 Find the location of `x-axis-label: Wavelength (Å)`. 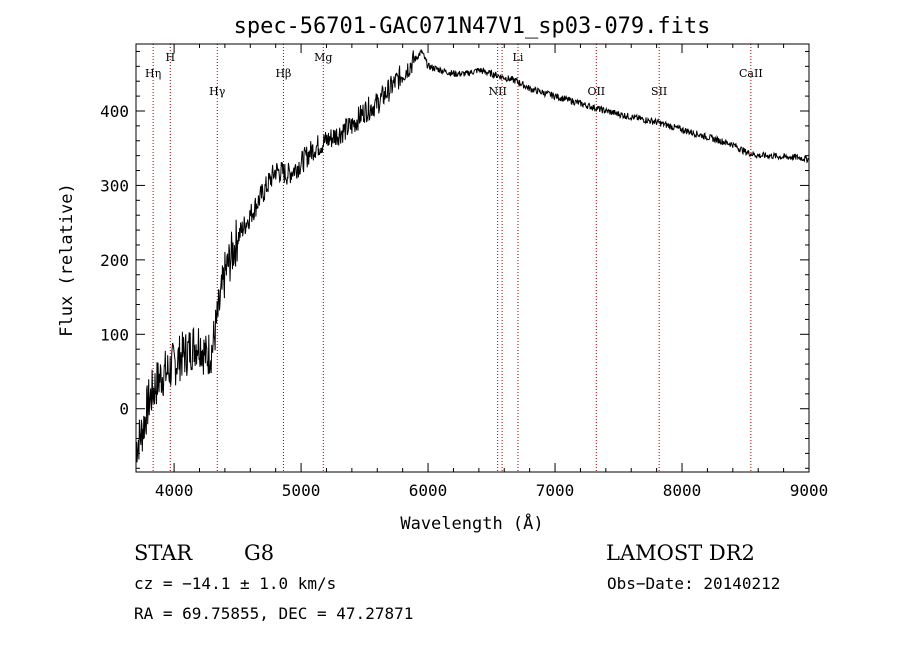

x-axis-label: Wavelength (Å) is located at coordinates (471, 523).